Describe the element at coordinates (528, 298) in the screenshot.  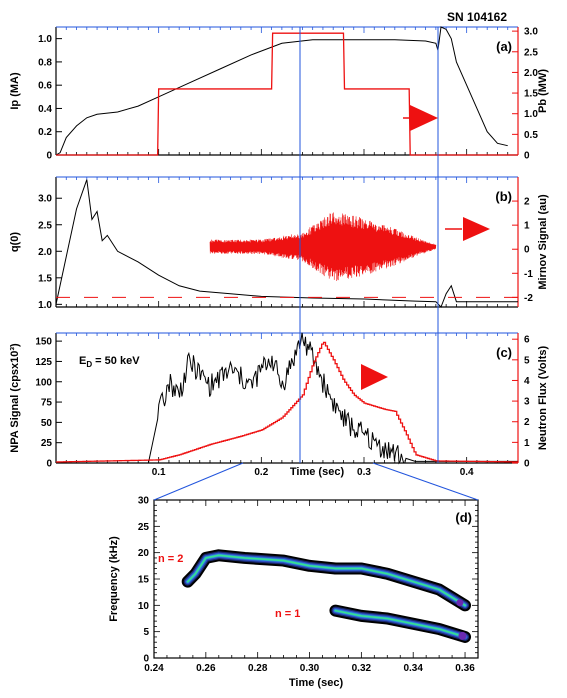
I see `y-tick-label-right-b: -2` at that location.